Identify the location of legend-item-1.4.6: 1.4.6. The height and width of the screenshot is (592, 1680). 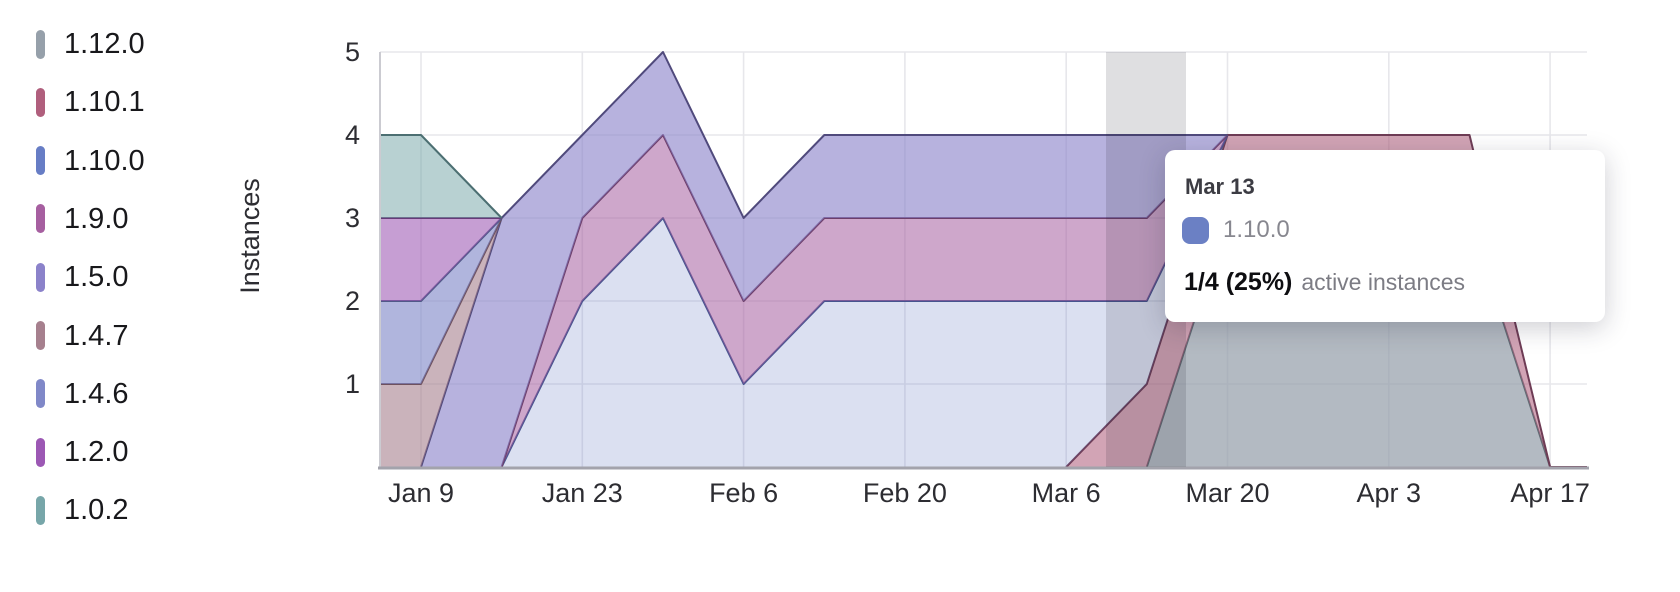
(82, 394).